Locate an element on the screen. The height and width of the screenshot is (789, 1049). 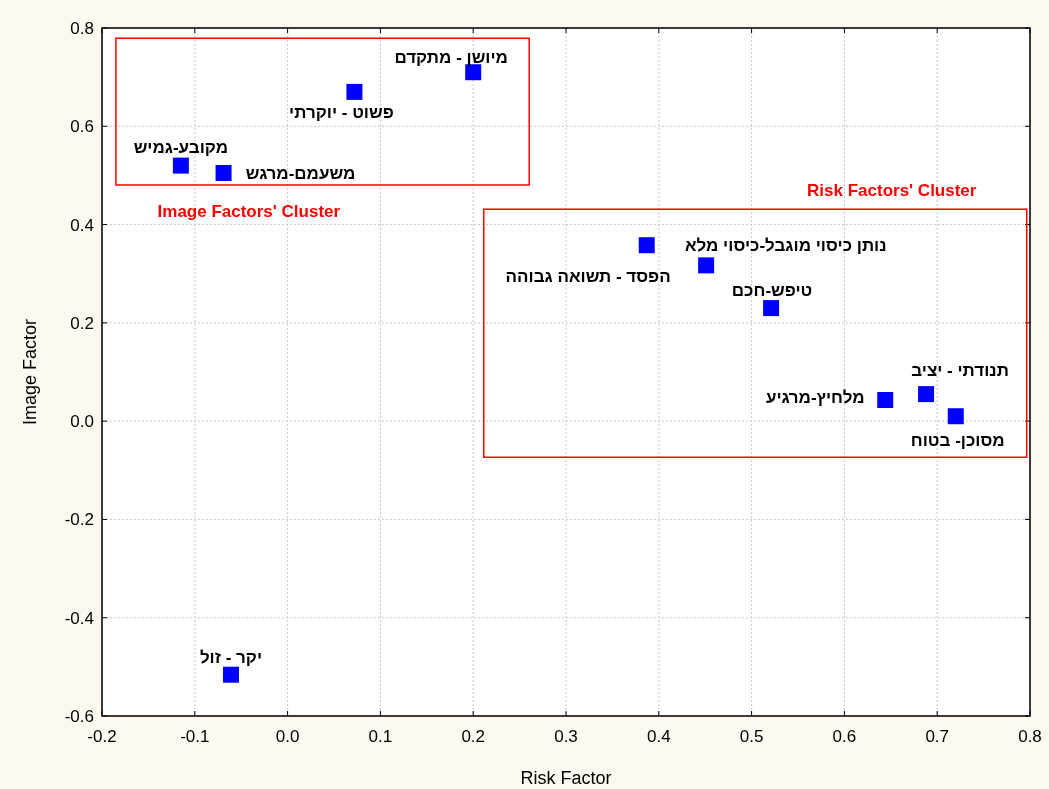
annotation: פשוט - יוקרתי is located at coordinates (341, 112).